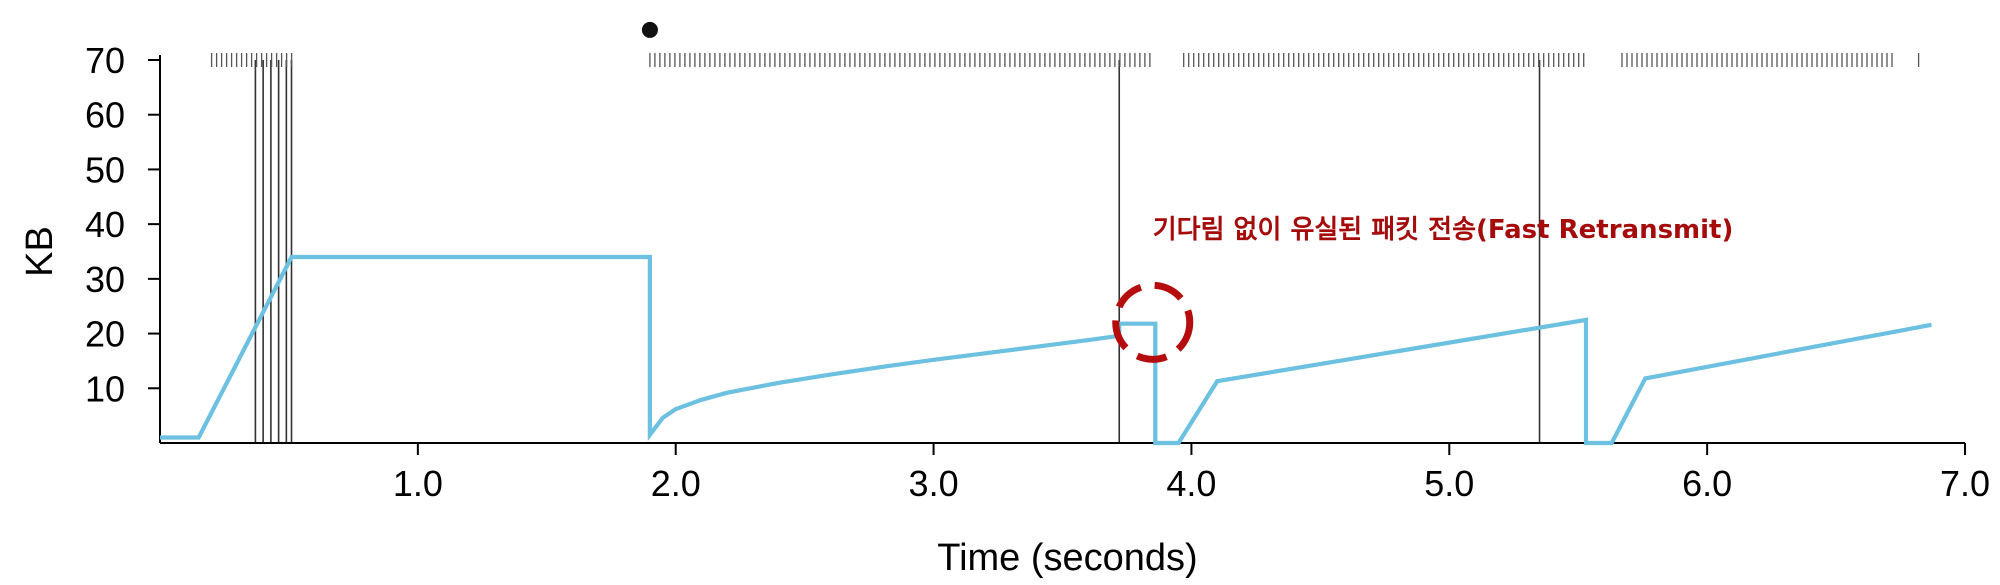 This screenshot has height=585, width=2000. Describe the element at coordinates (105, 388) in the screenshot. I see `y-tick-label: 10` at that location.